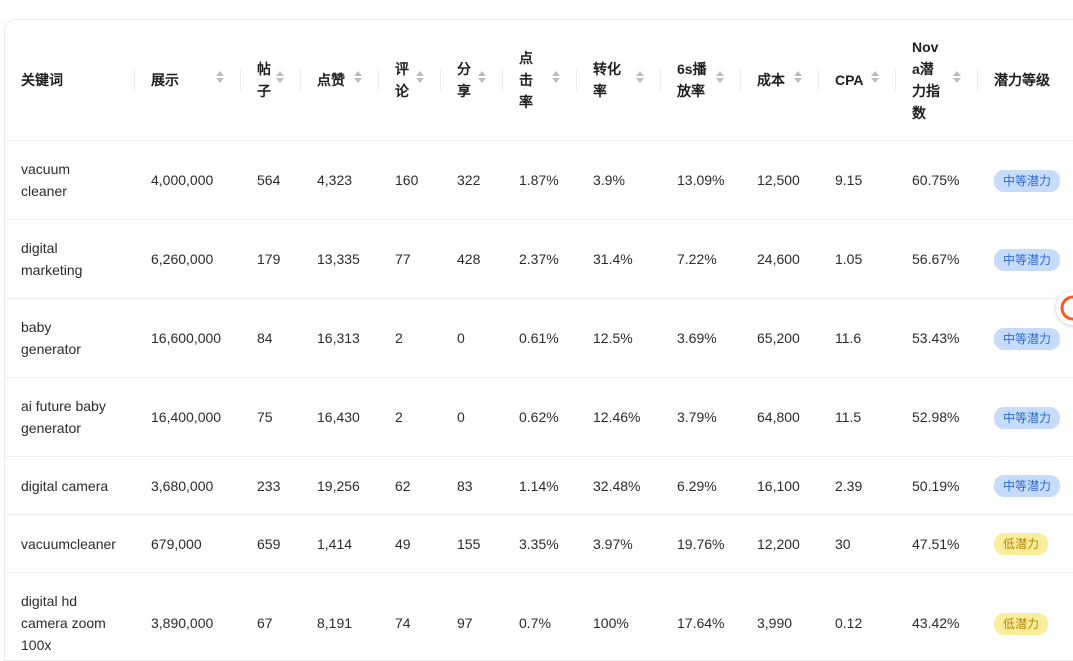 This screenshot has height=661, width=1073. I want to click on header-text: 展示, so click(165, 80).